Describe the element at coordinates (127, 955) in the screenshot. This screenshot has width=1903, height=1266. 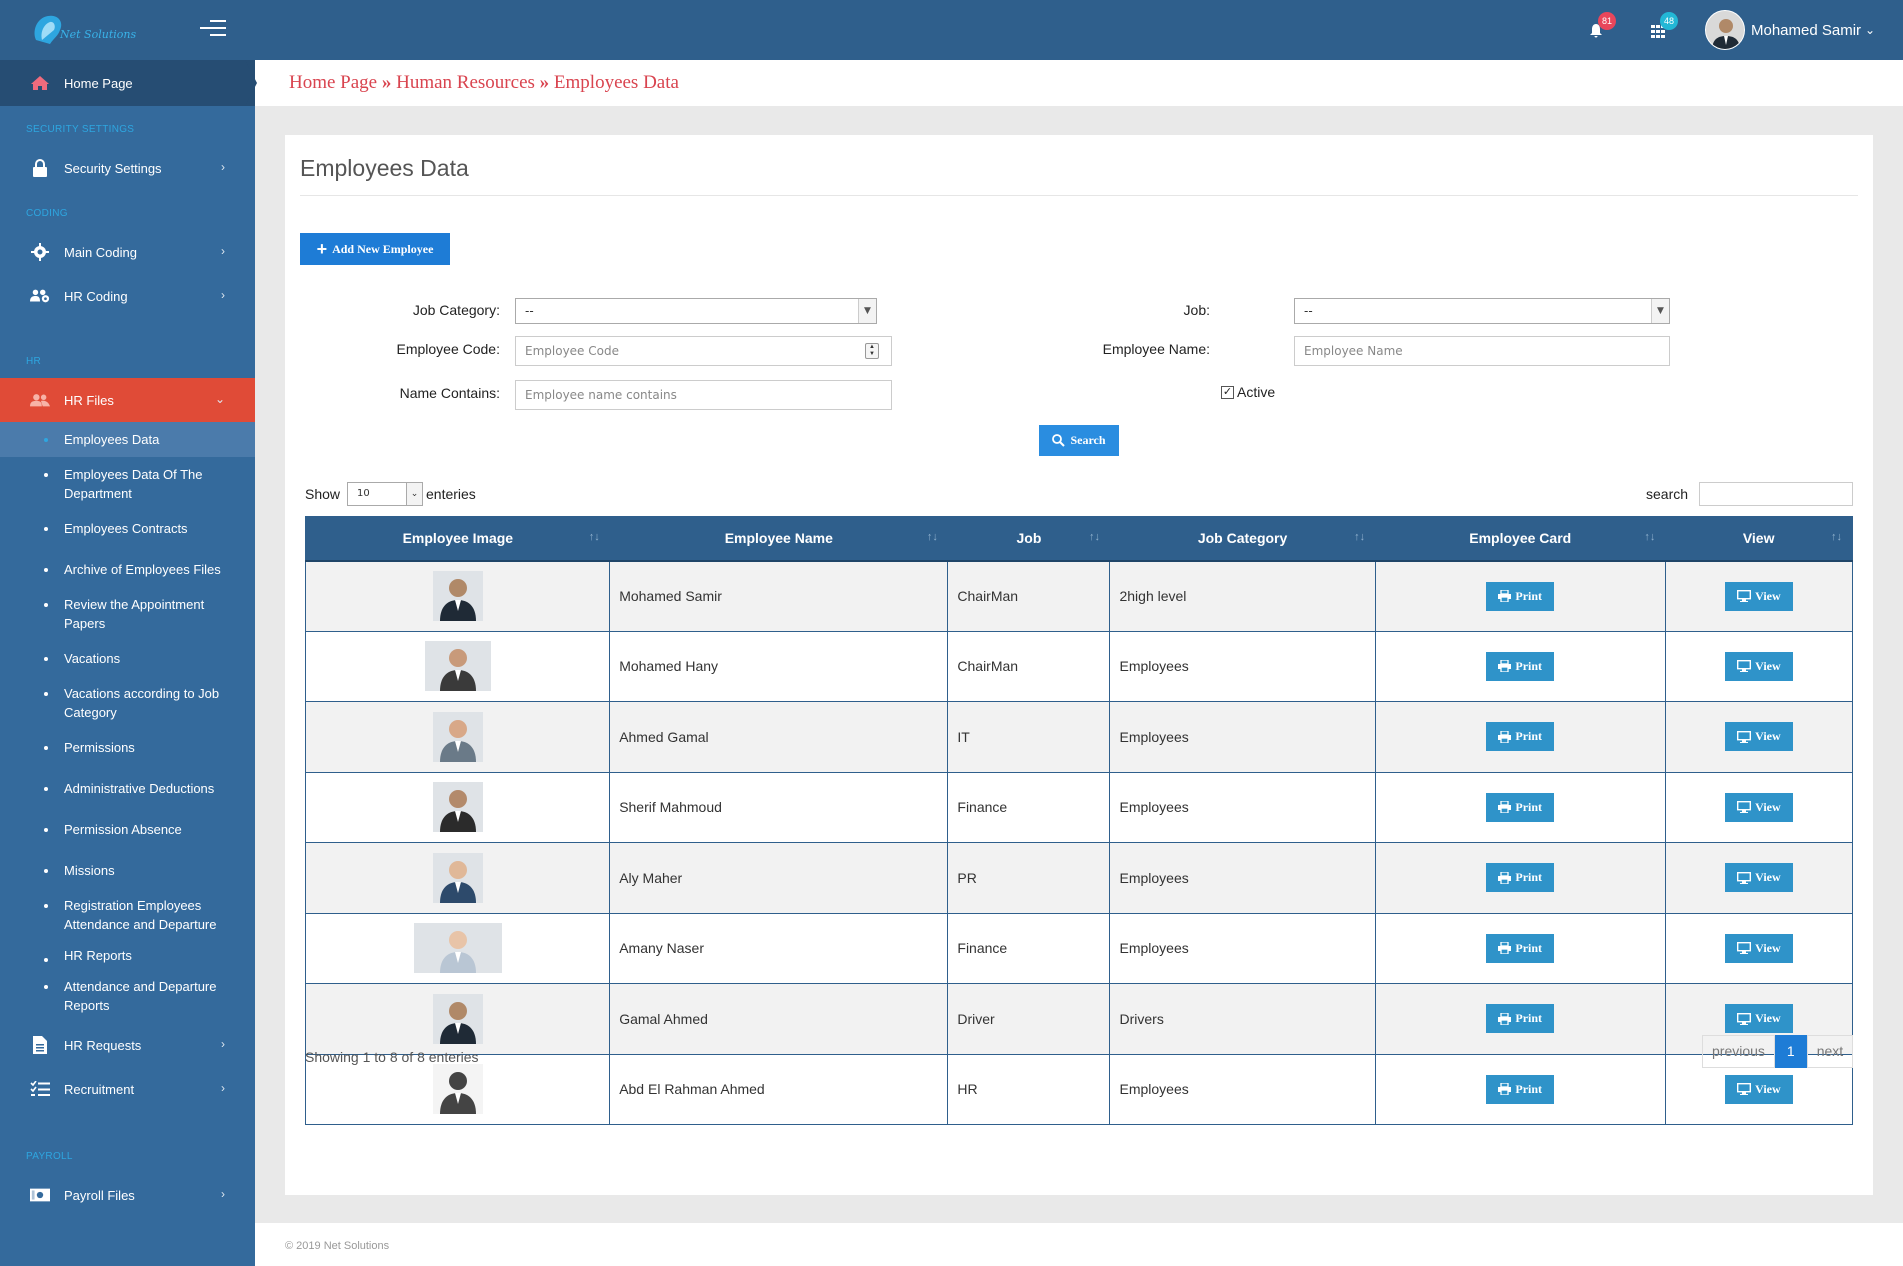
I see `sidebar-subitem-hr-reports: HR Reports` at that location.